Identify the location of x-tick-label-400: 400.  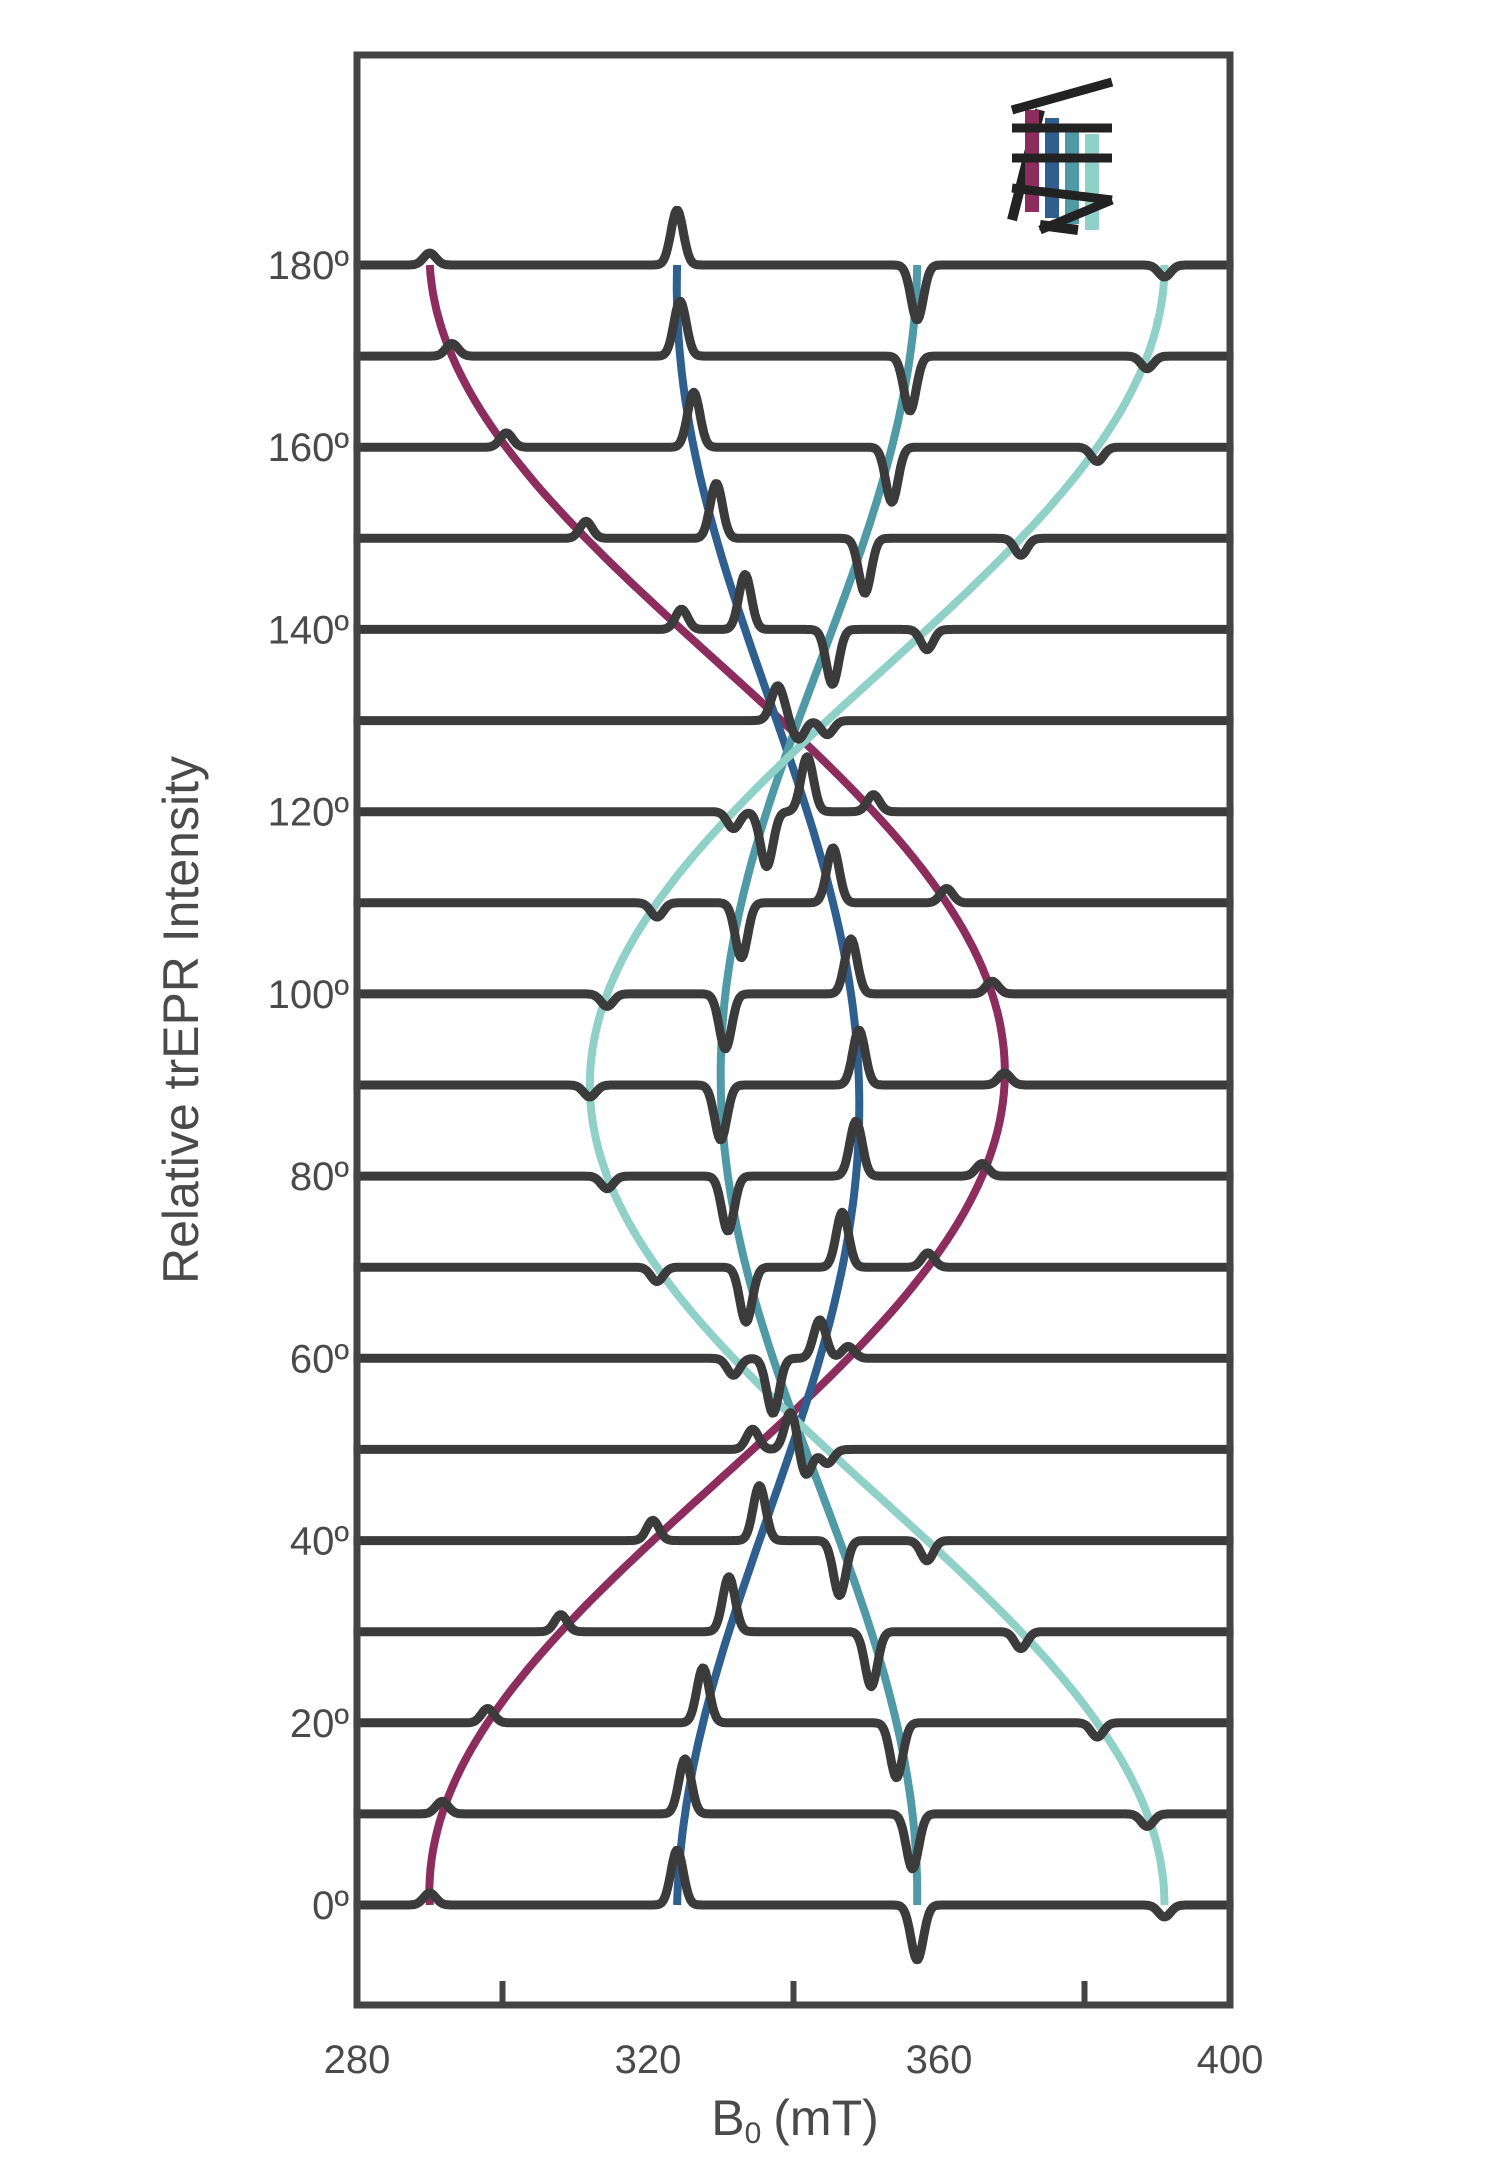
(1230, 2060).